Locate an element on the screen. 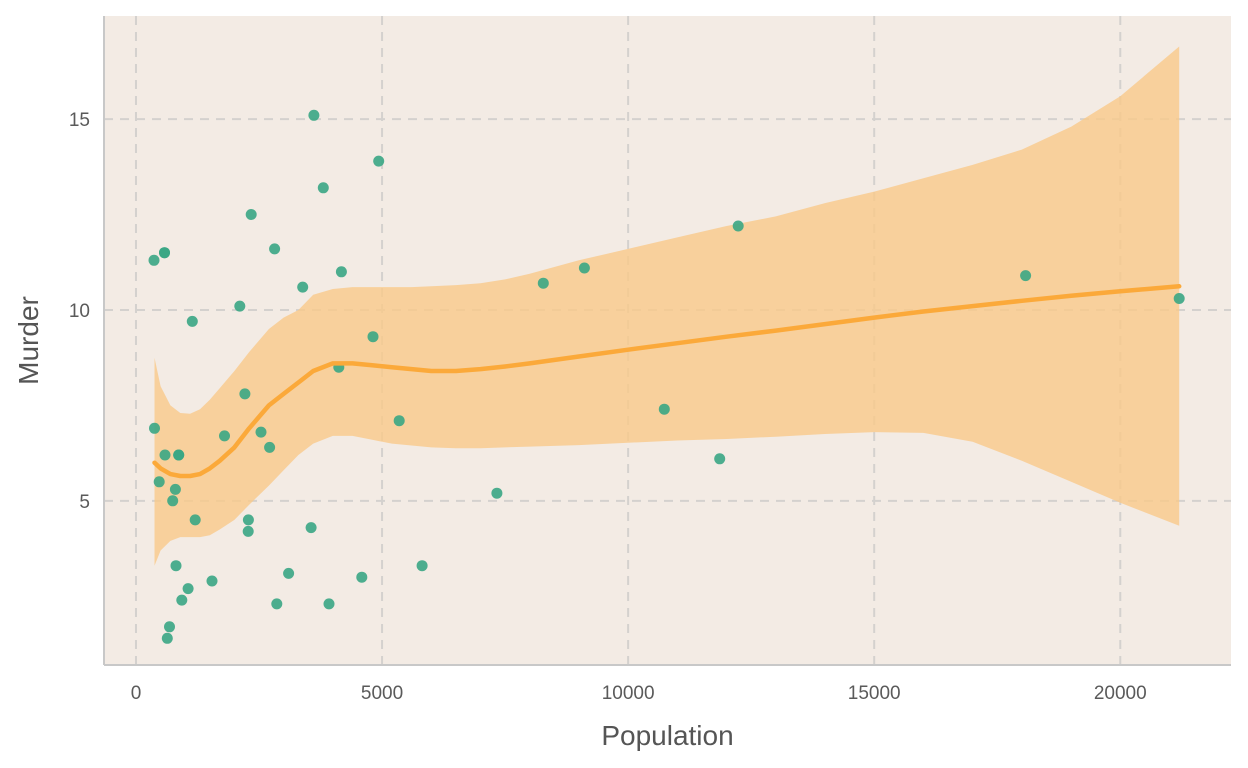 The image size is (1248, 768). x-tick-label: 5000 is located at coordinates (382, 693).